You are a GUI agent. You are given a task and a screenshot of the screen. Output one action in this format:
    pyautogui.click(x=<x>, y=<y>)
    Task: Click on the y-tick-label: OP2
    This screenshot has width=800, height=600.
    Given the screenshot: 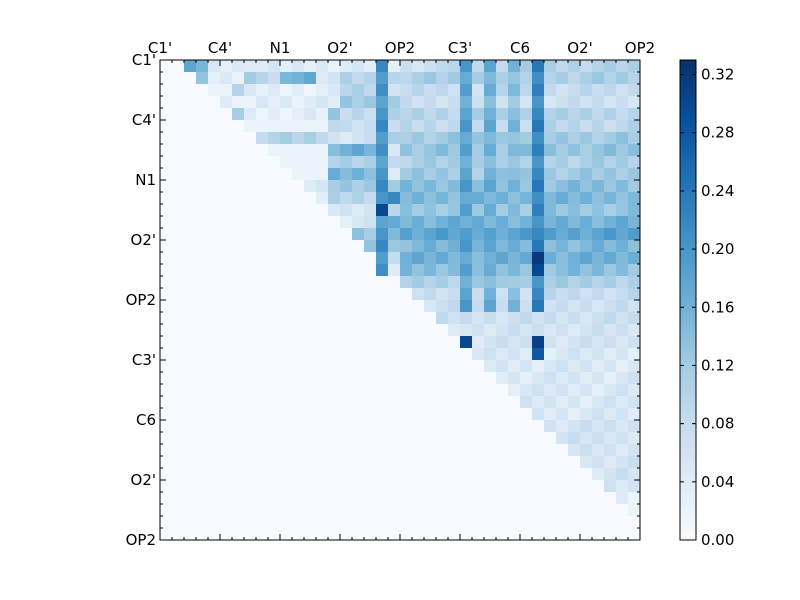 What is the action you would take?
    pyautogui.click(x=141, y=540)
    